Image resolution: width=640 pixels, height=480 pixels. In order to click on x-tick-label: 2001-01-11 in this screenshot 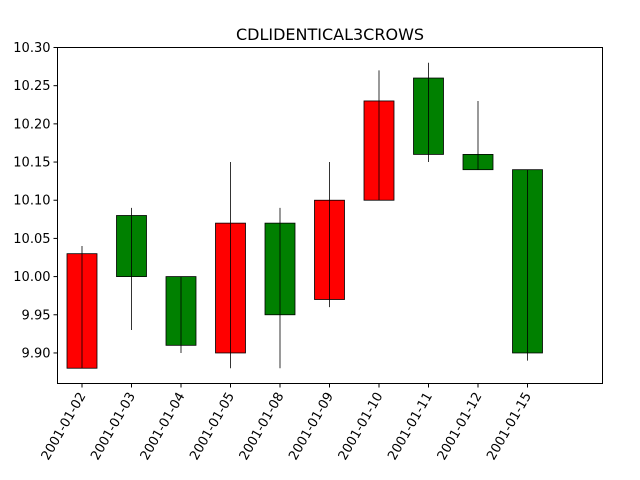, I will do `click(410, 426)`.